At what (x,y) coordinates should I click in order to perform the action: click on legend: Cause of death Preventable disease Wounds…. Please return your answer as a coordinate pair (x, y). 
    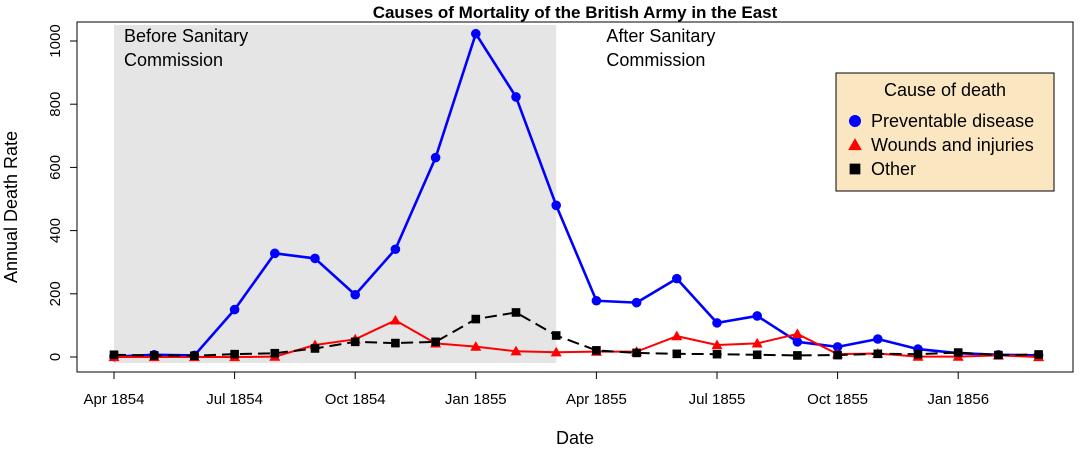
    Looking at the image, I should click on (945, 132).